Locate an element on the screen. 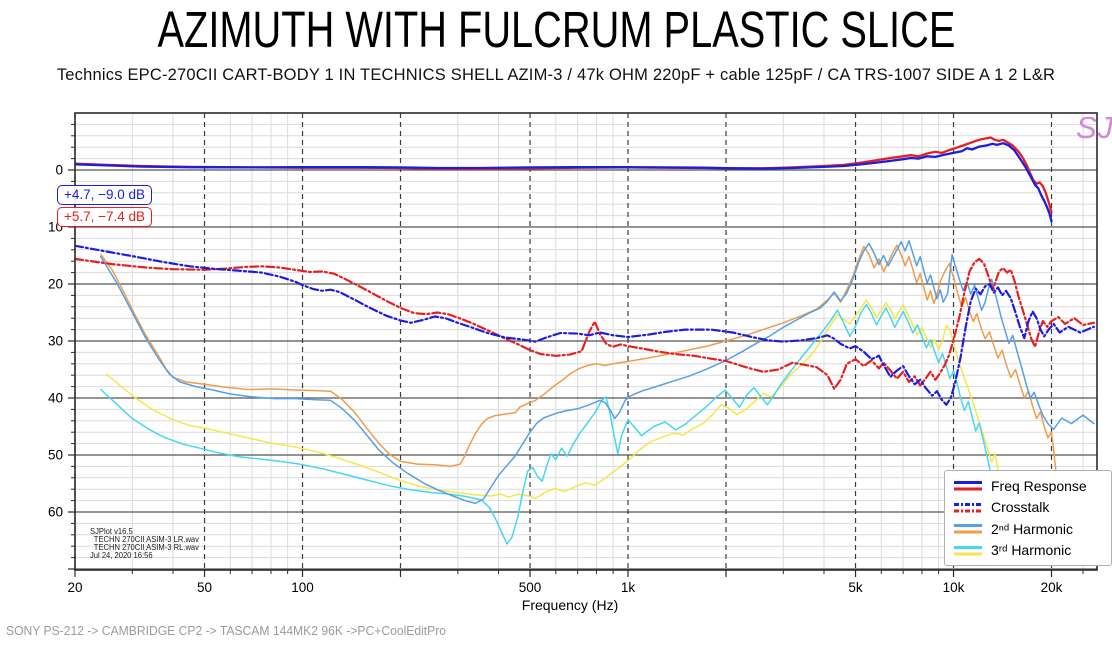 This screenshot has height=654, width=1112. legend-label: 2ⁿᵈ Harmonic is located at coordinates (1032, 528).